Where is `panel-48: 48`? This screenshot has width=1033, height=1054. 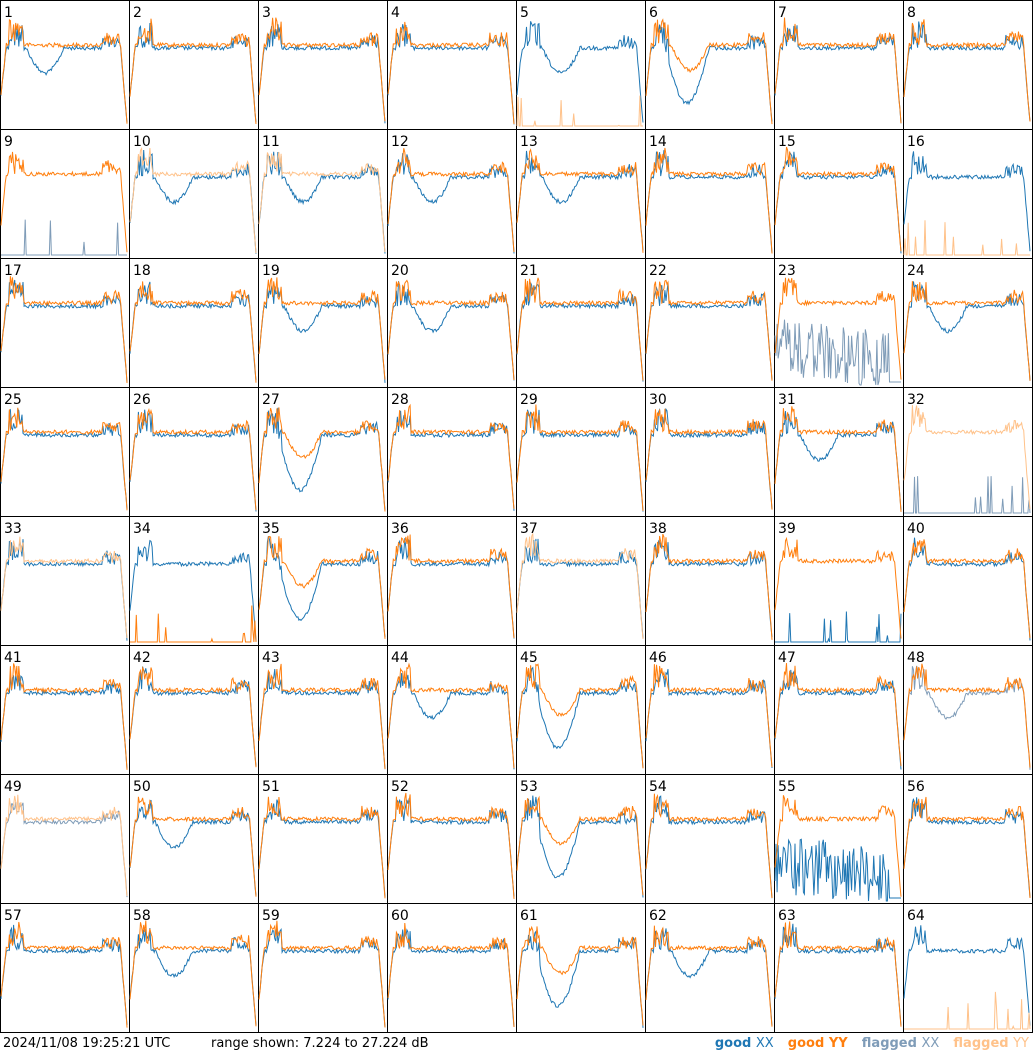 panel-48: 48 is located at coordinates (968, 710).